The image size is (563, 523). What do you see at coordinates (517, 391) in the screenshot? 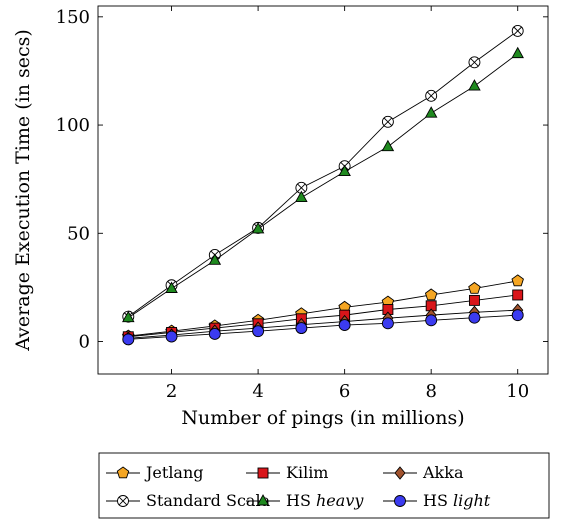
I see `x-tick-label: 10` at bounding box center [517, 391].